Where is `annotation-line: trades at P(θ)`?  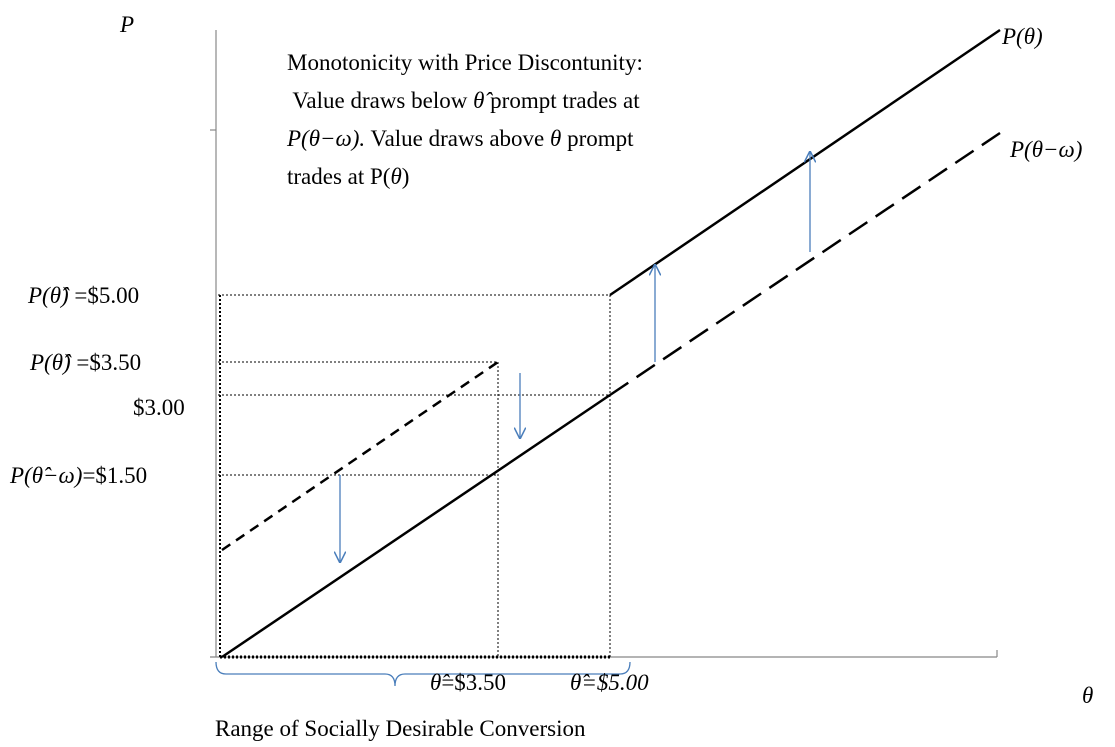 annotation-line: trades at P(θ) is located at coordinates (348, 176).